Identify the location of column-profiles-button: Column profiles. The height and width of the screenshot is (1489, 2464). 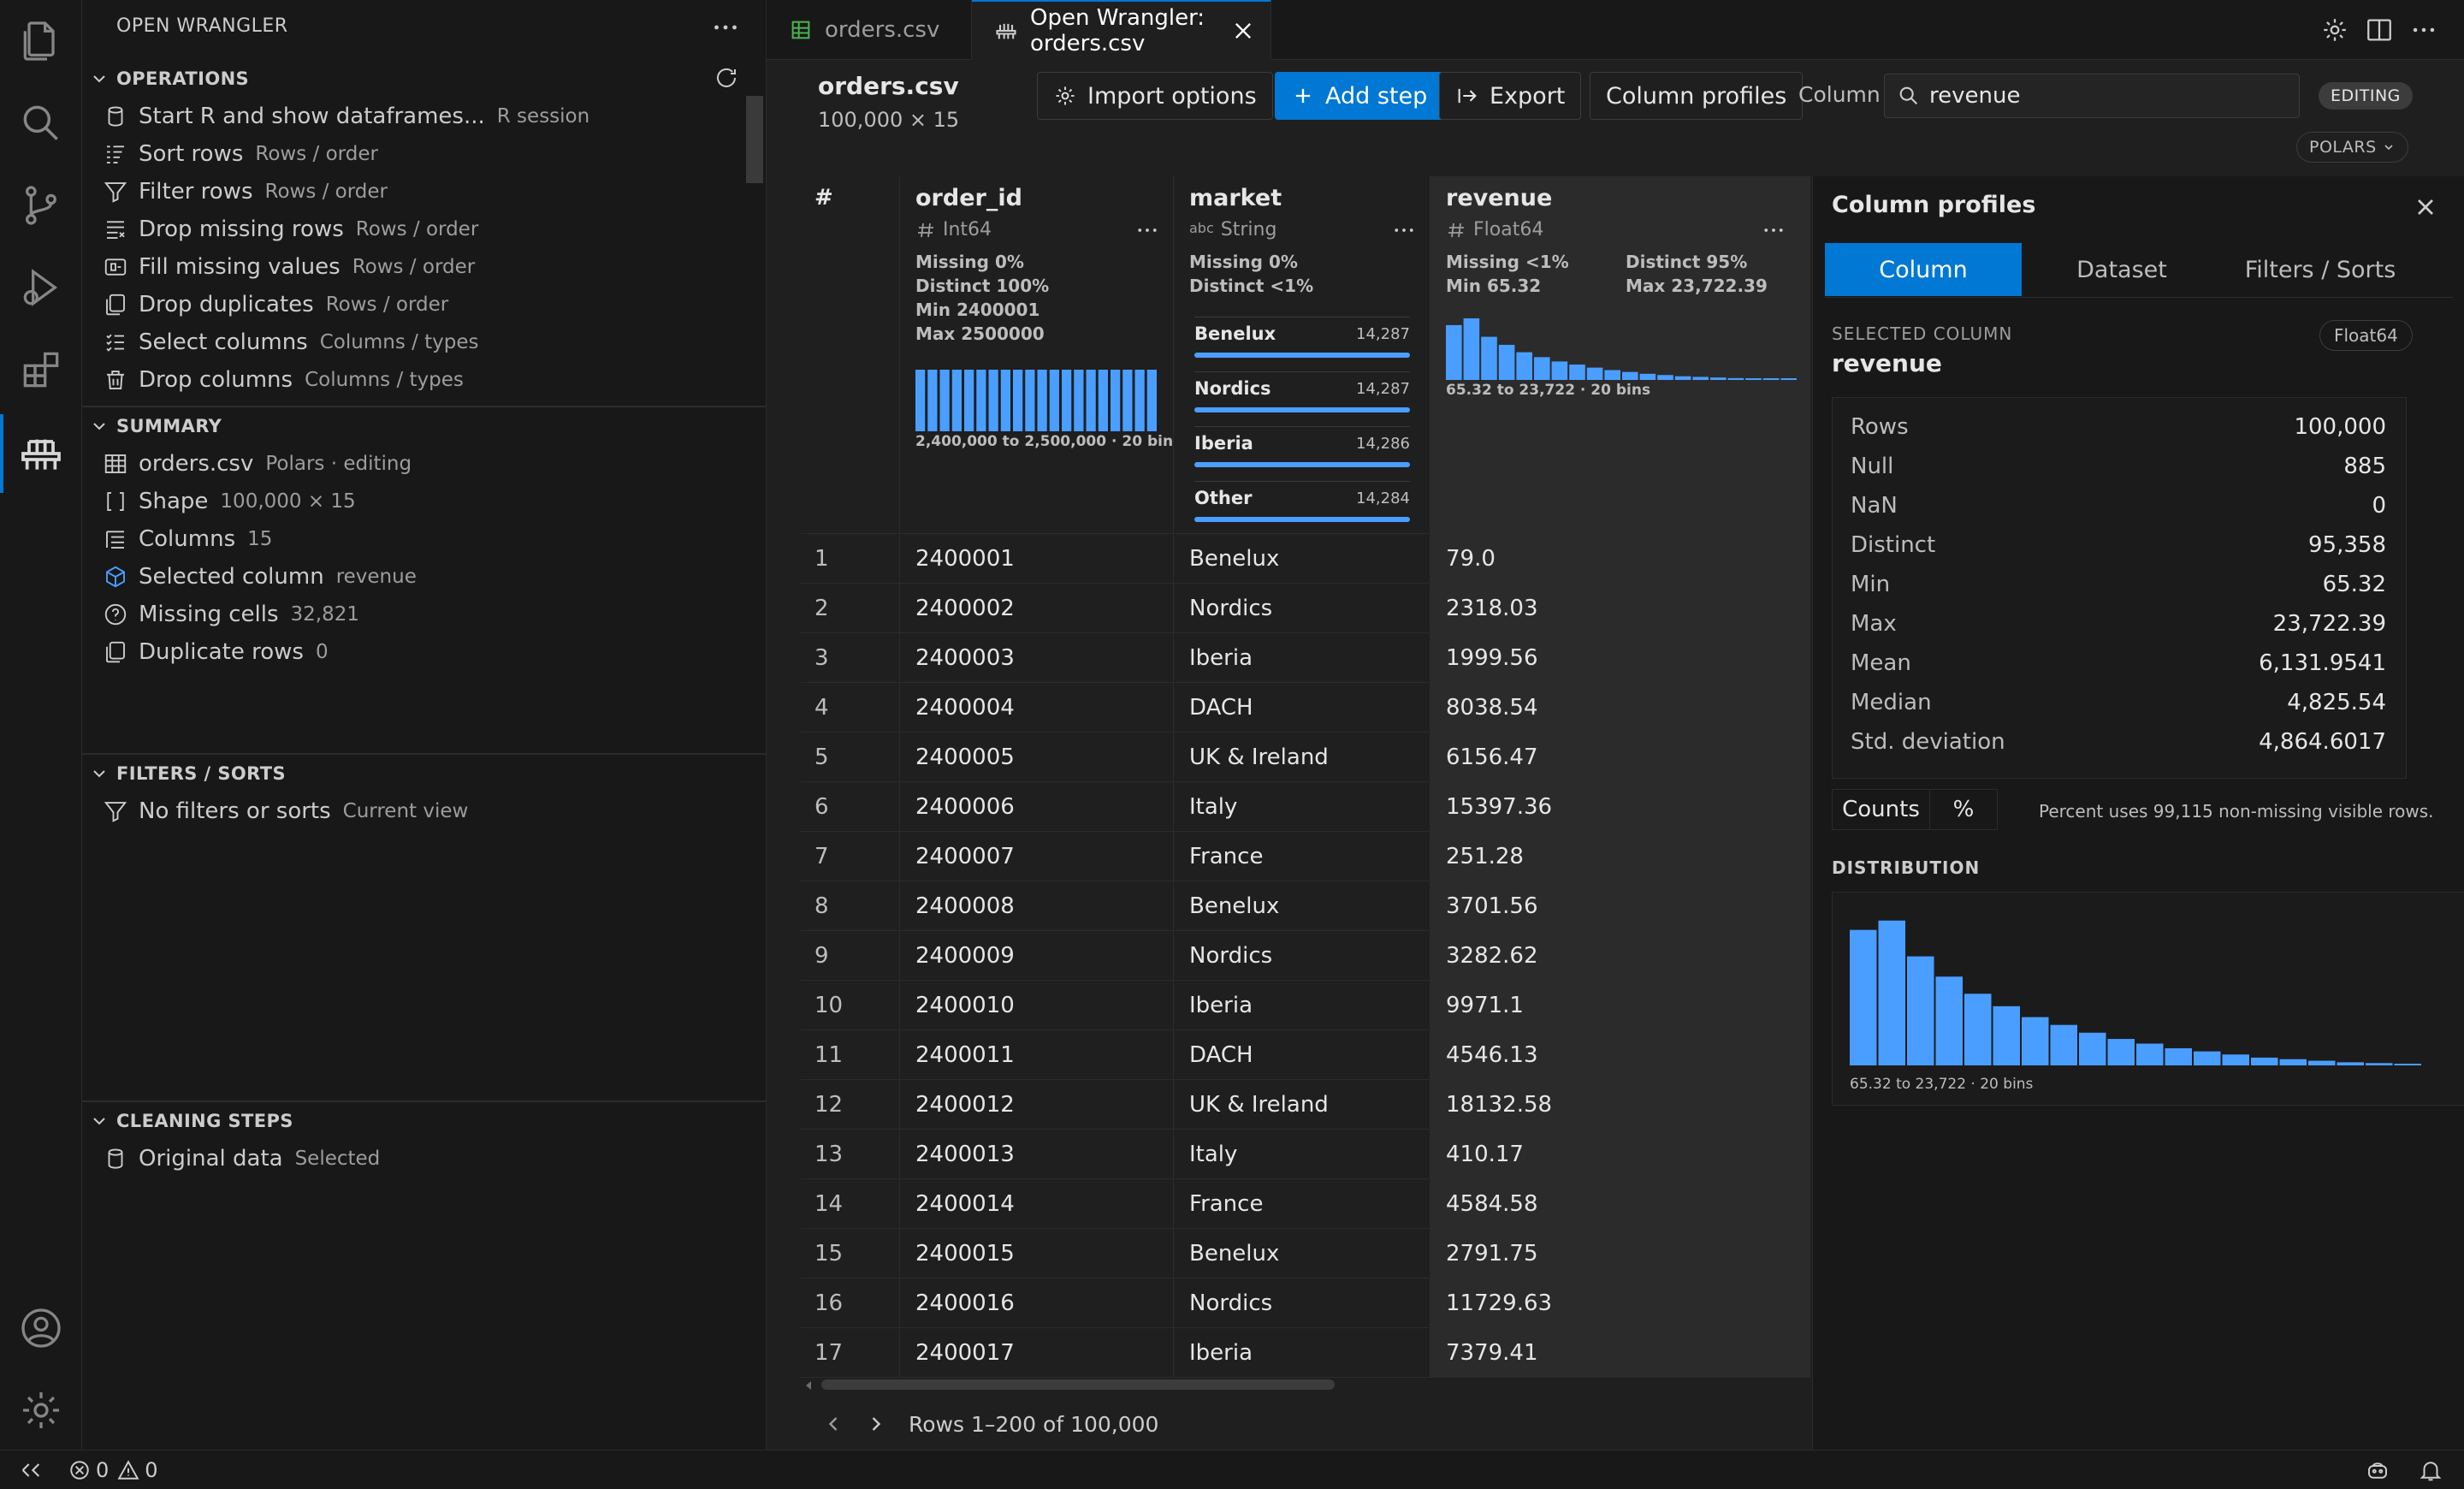
(1697, 96).